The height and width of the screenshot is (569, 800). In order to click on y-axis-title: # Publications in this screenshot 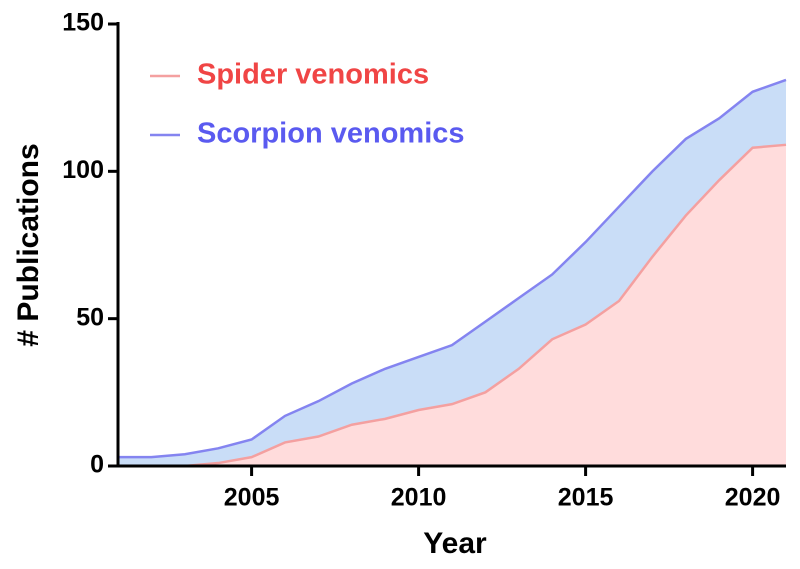, I will do `click(28, 244)`.